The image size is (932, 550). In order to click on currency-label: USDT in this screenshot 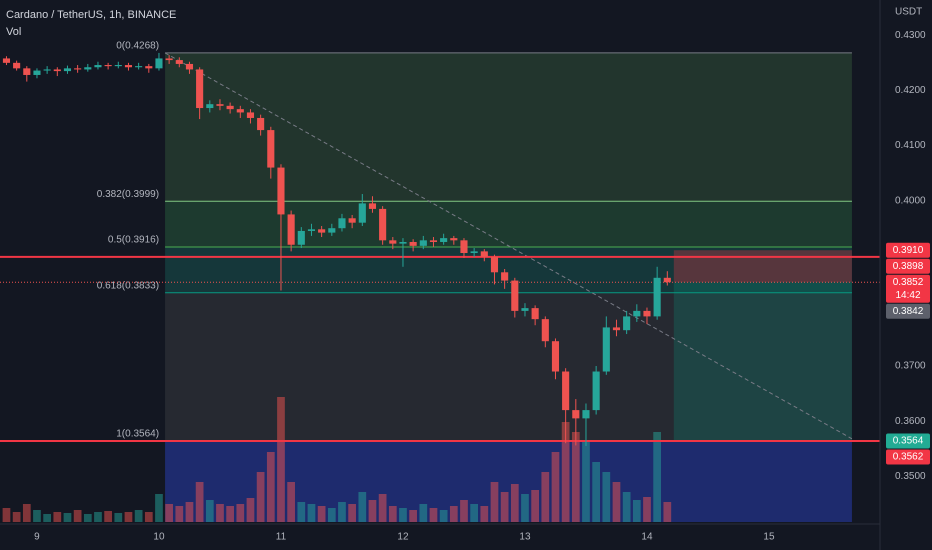, I will do `click(908, 12)`.